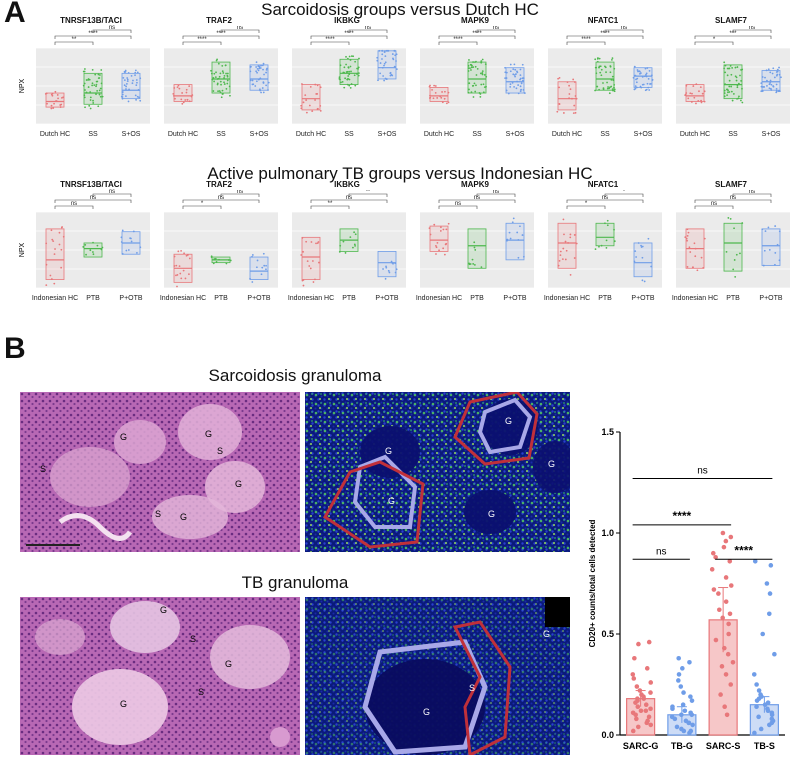 The height and width of the screenshot is (765, 800). Describe the element at coordinates (474, 184) in the screenshot. I see `plot-title: MAPK9` at that location.